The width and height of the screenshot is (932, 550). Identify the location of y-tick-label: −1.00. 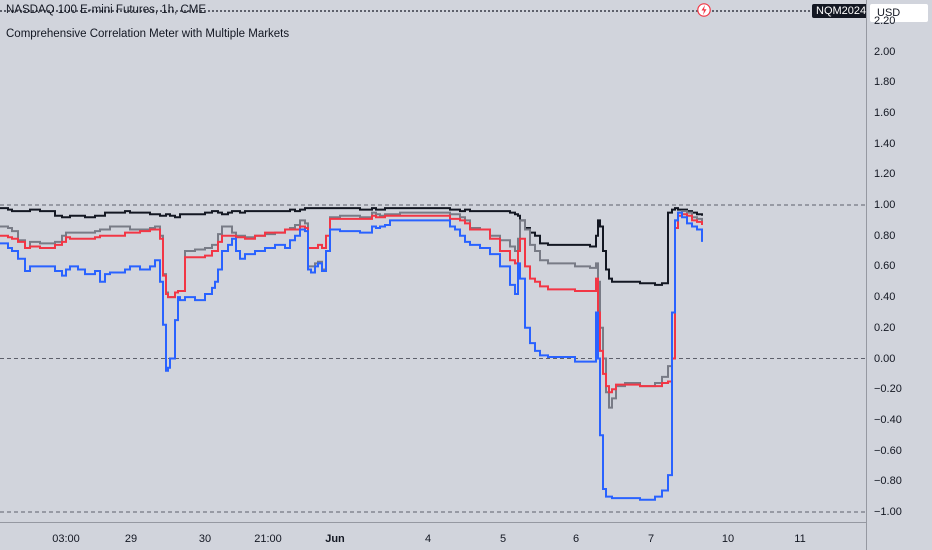
(888, 512).